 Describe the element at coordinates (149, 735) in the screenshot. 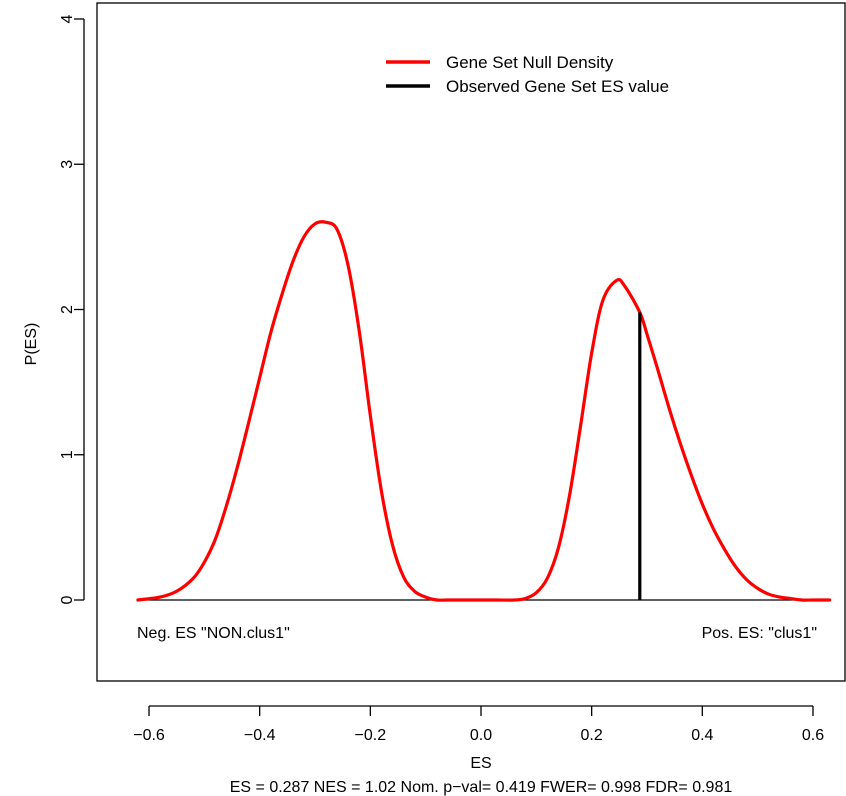

I see `x-tick-label: −0.6` at that location.